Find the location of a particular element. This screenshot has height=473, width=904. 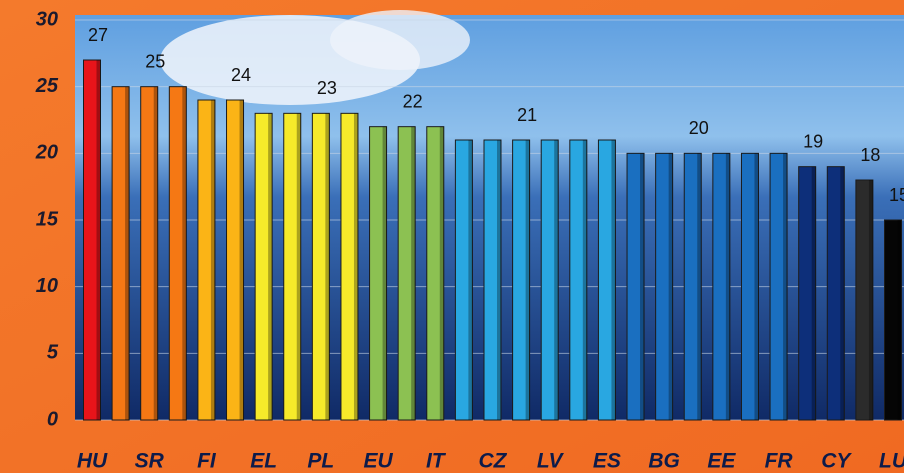

x-tick-label: FR is located at coordinates (779, 461).